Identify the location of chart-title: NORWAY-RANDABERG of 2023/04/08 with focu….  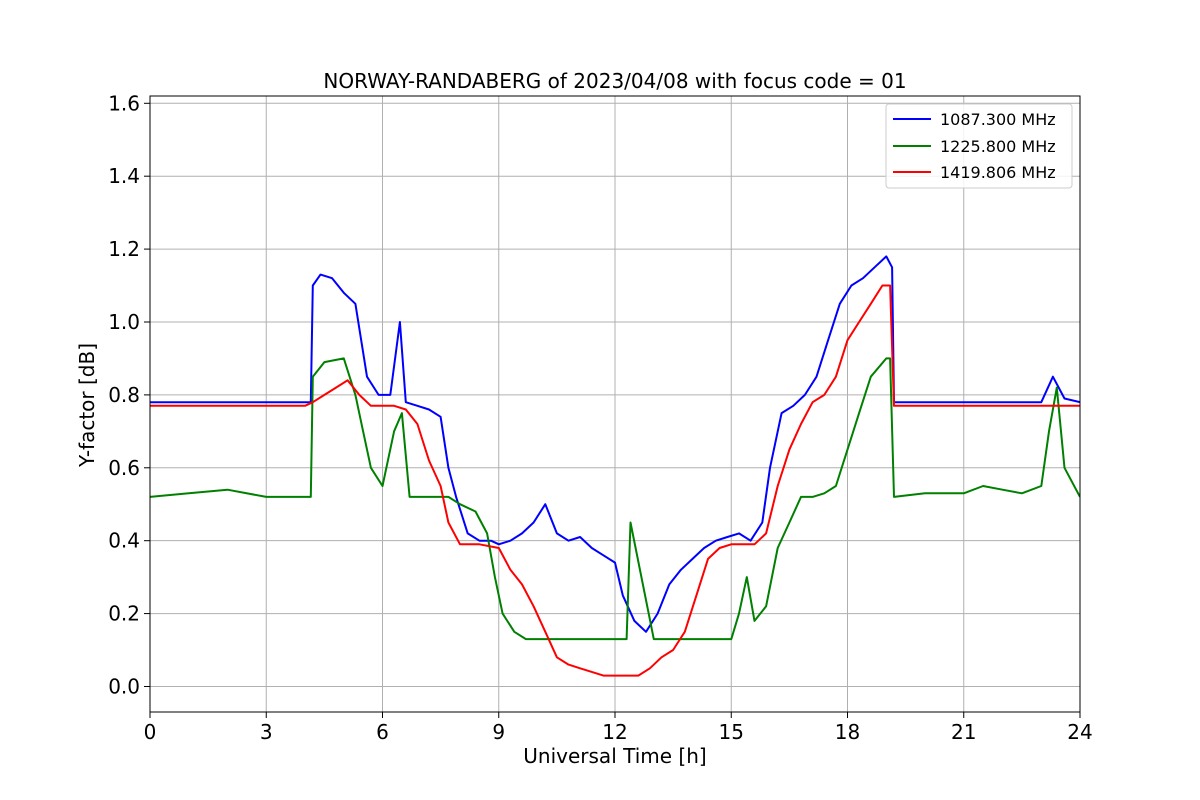
(614, 81).